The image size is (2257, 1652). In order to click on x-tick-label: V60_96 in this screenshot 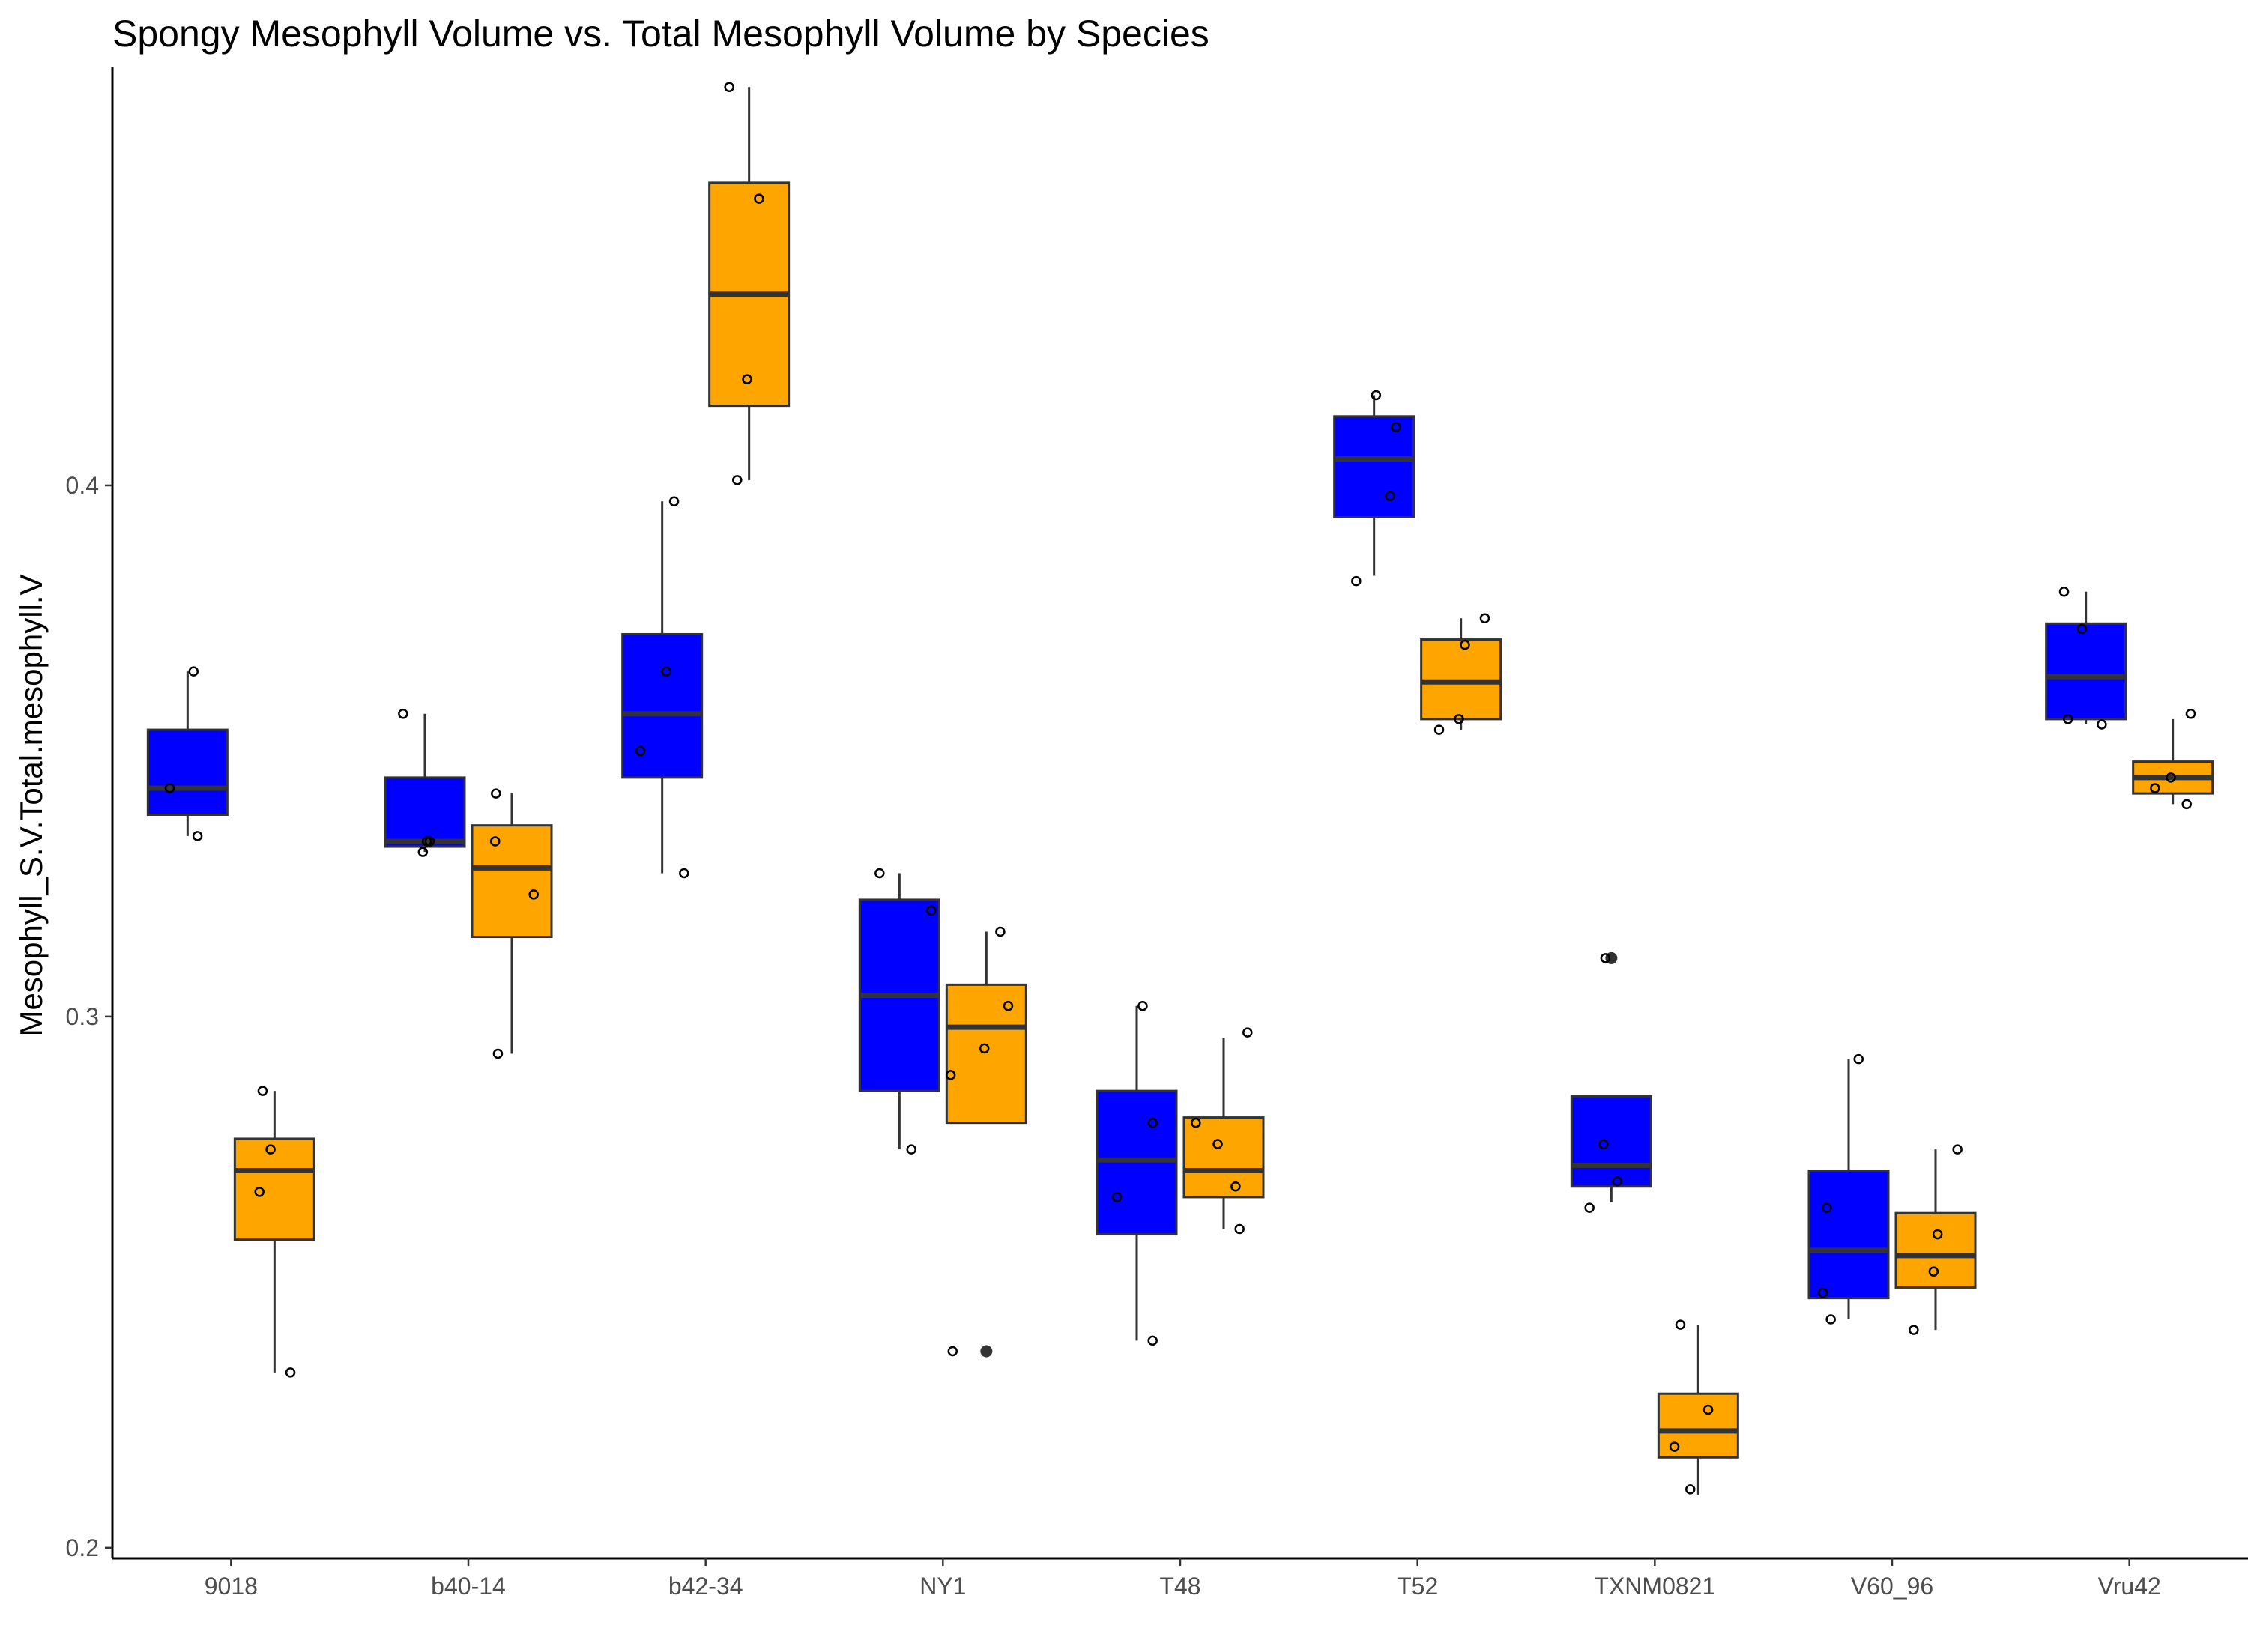, I will do `click(1892, 1586)`.